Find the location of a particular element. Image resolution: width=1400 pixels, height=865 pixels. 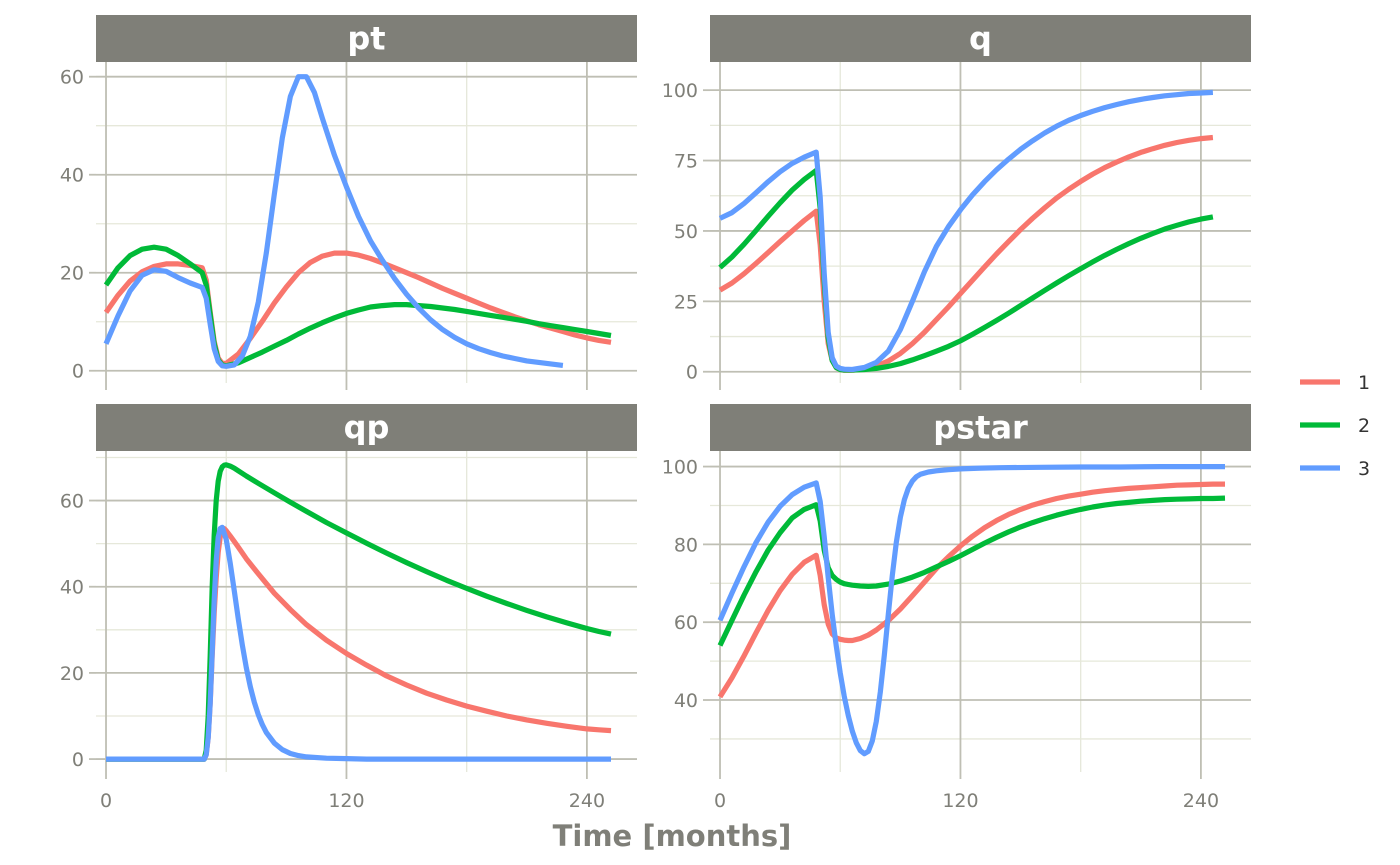

facet-strip-label: q is located at coordinates (980, 39).